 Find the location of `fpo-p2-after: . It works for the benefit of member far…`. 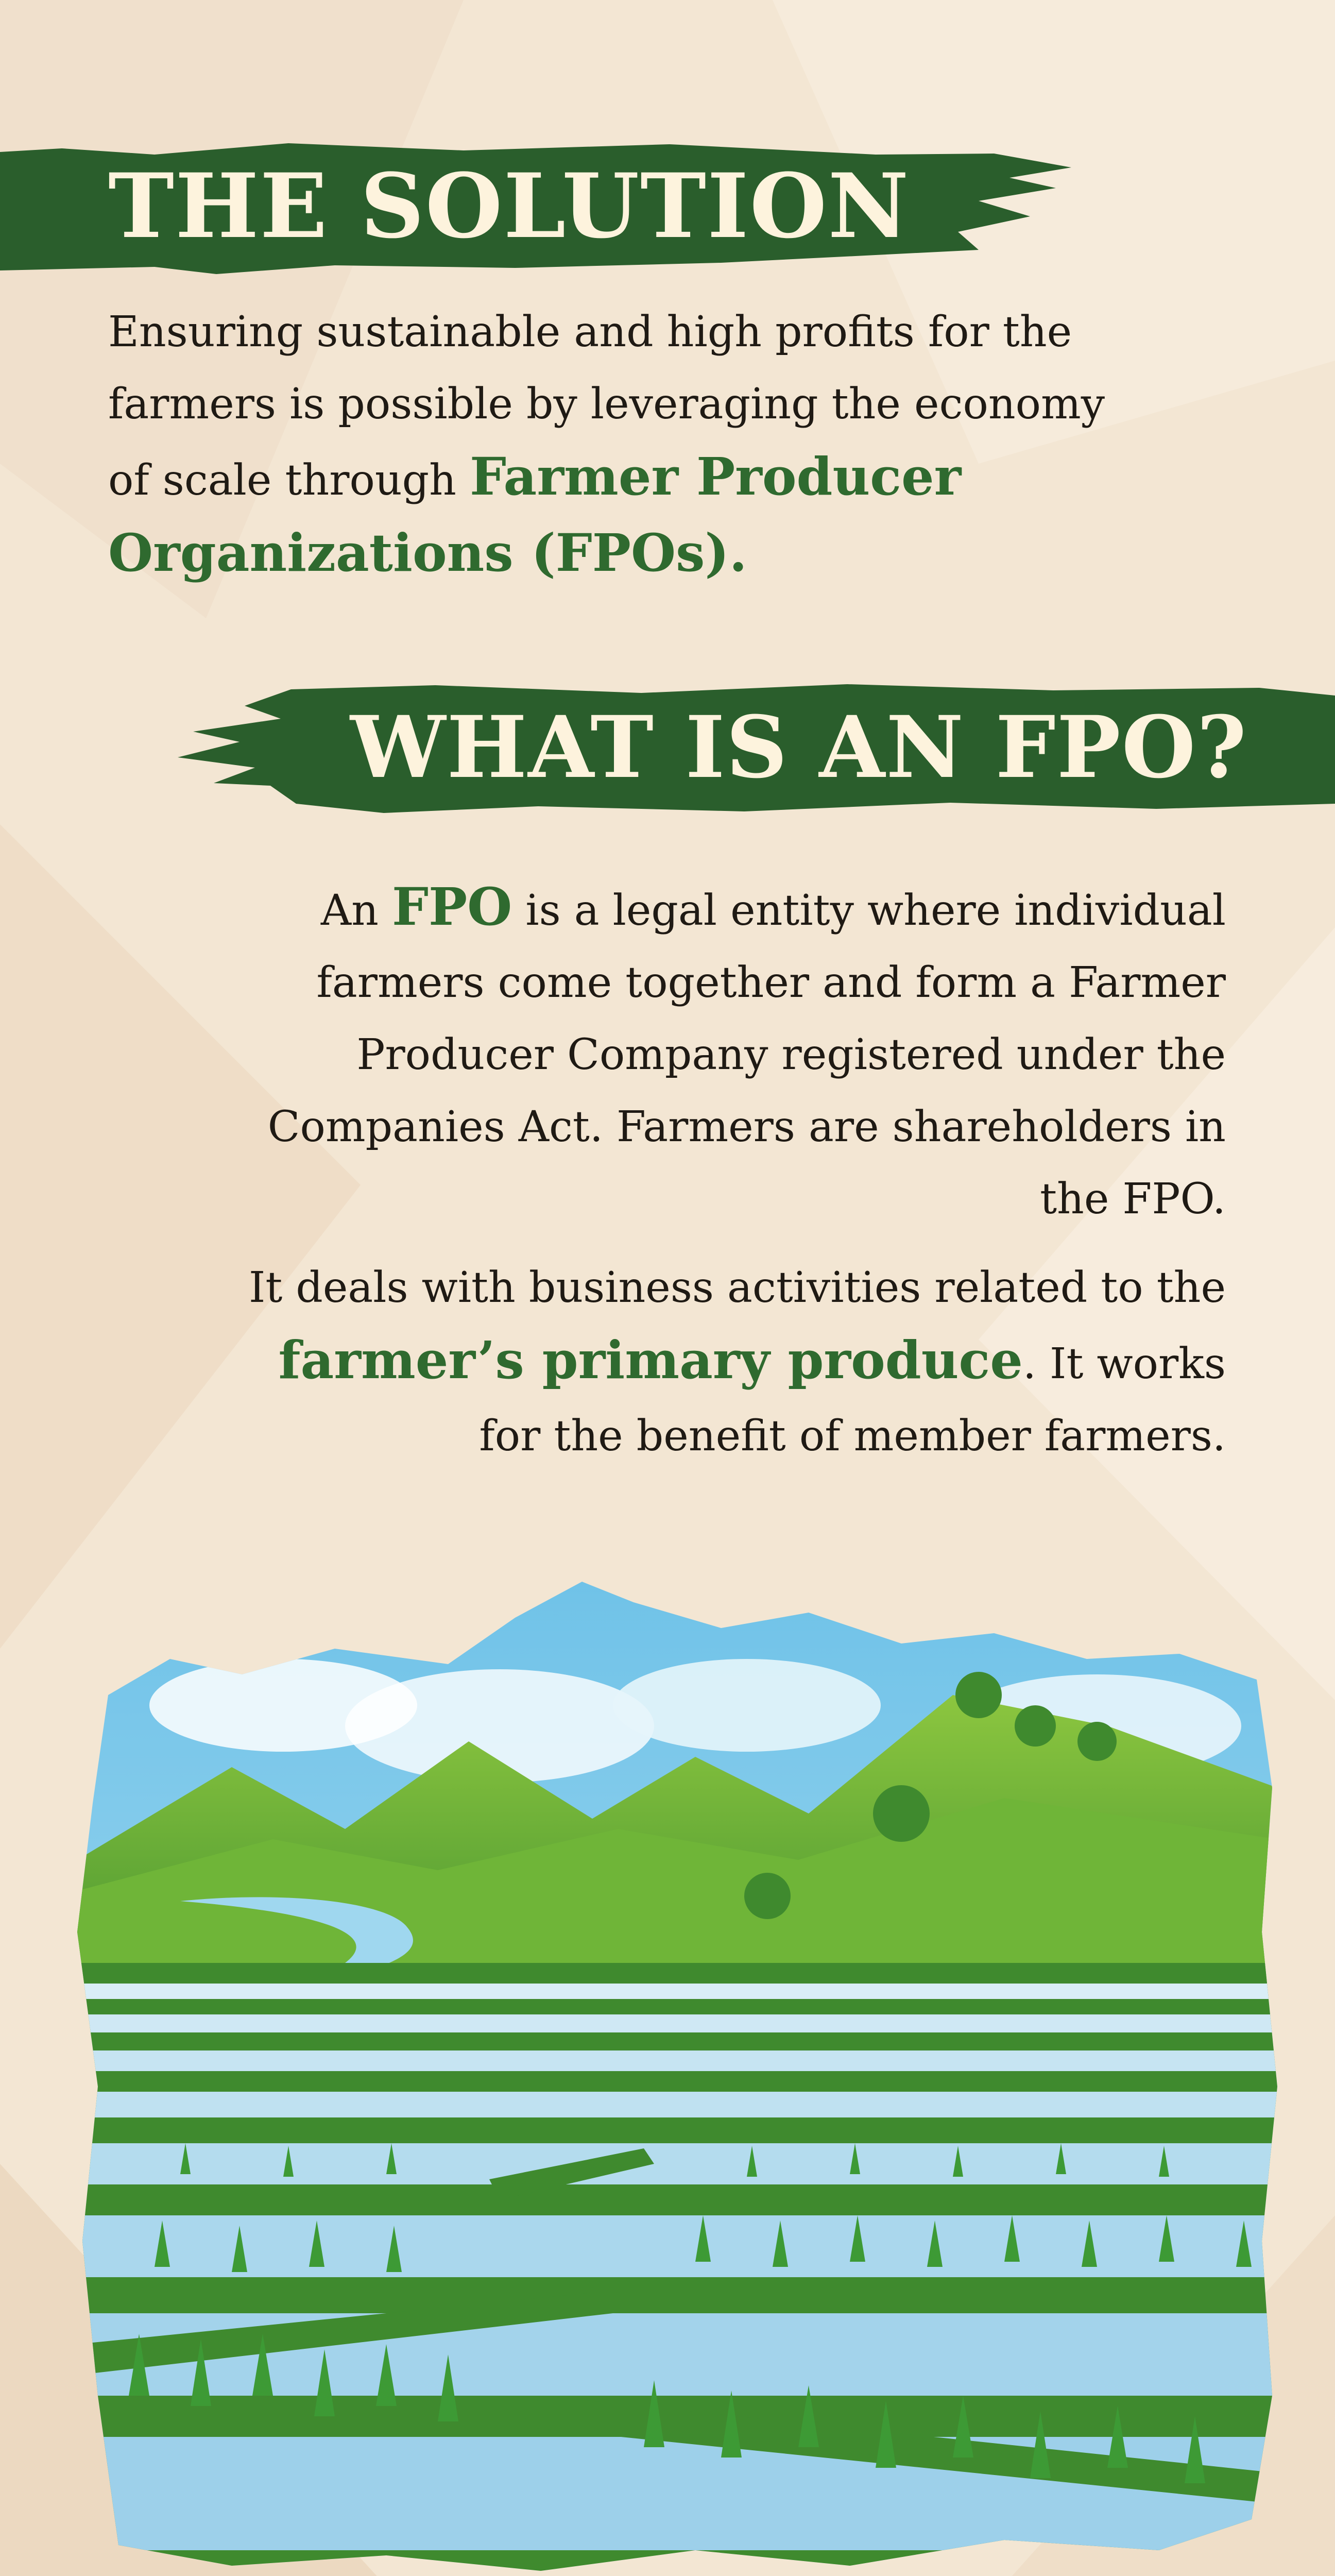

fpo-p2-after: . It works for the benefit of member far… is located at coordinates (852, 1400).